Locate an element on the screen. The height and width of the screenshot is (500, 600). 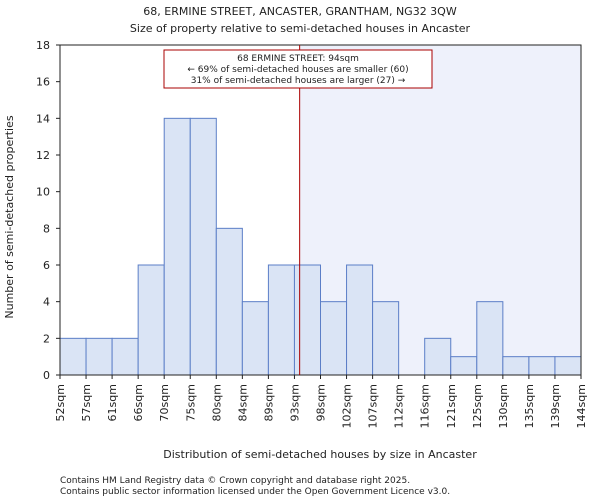
bar-52sqm is located at coordinates (73, 356).